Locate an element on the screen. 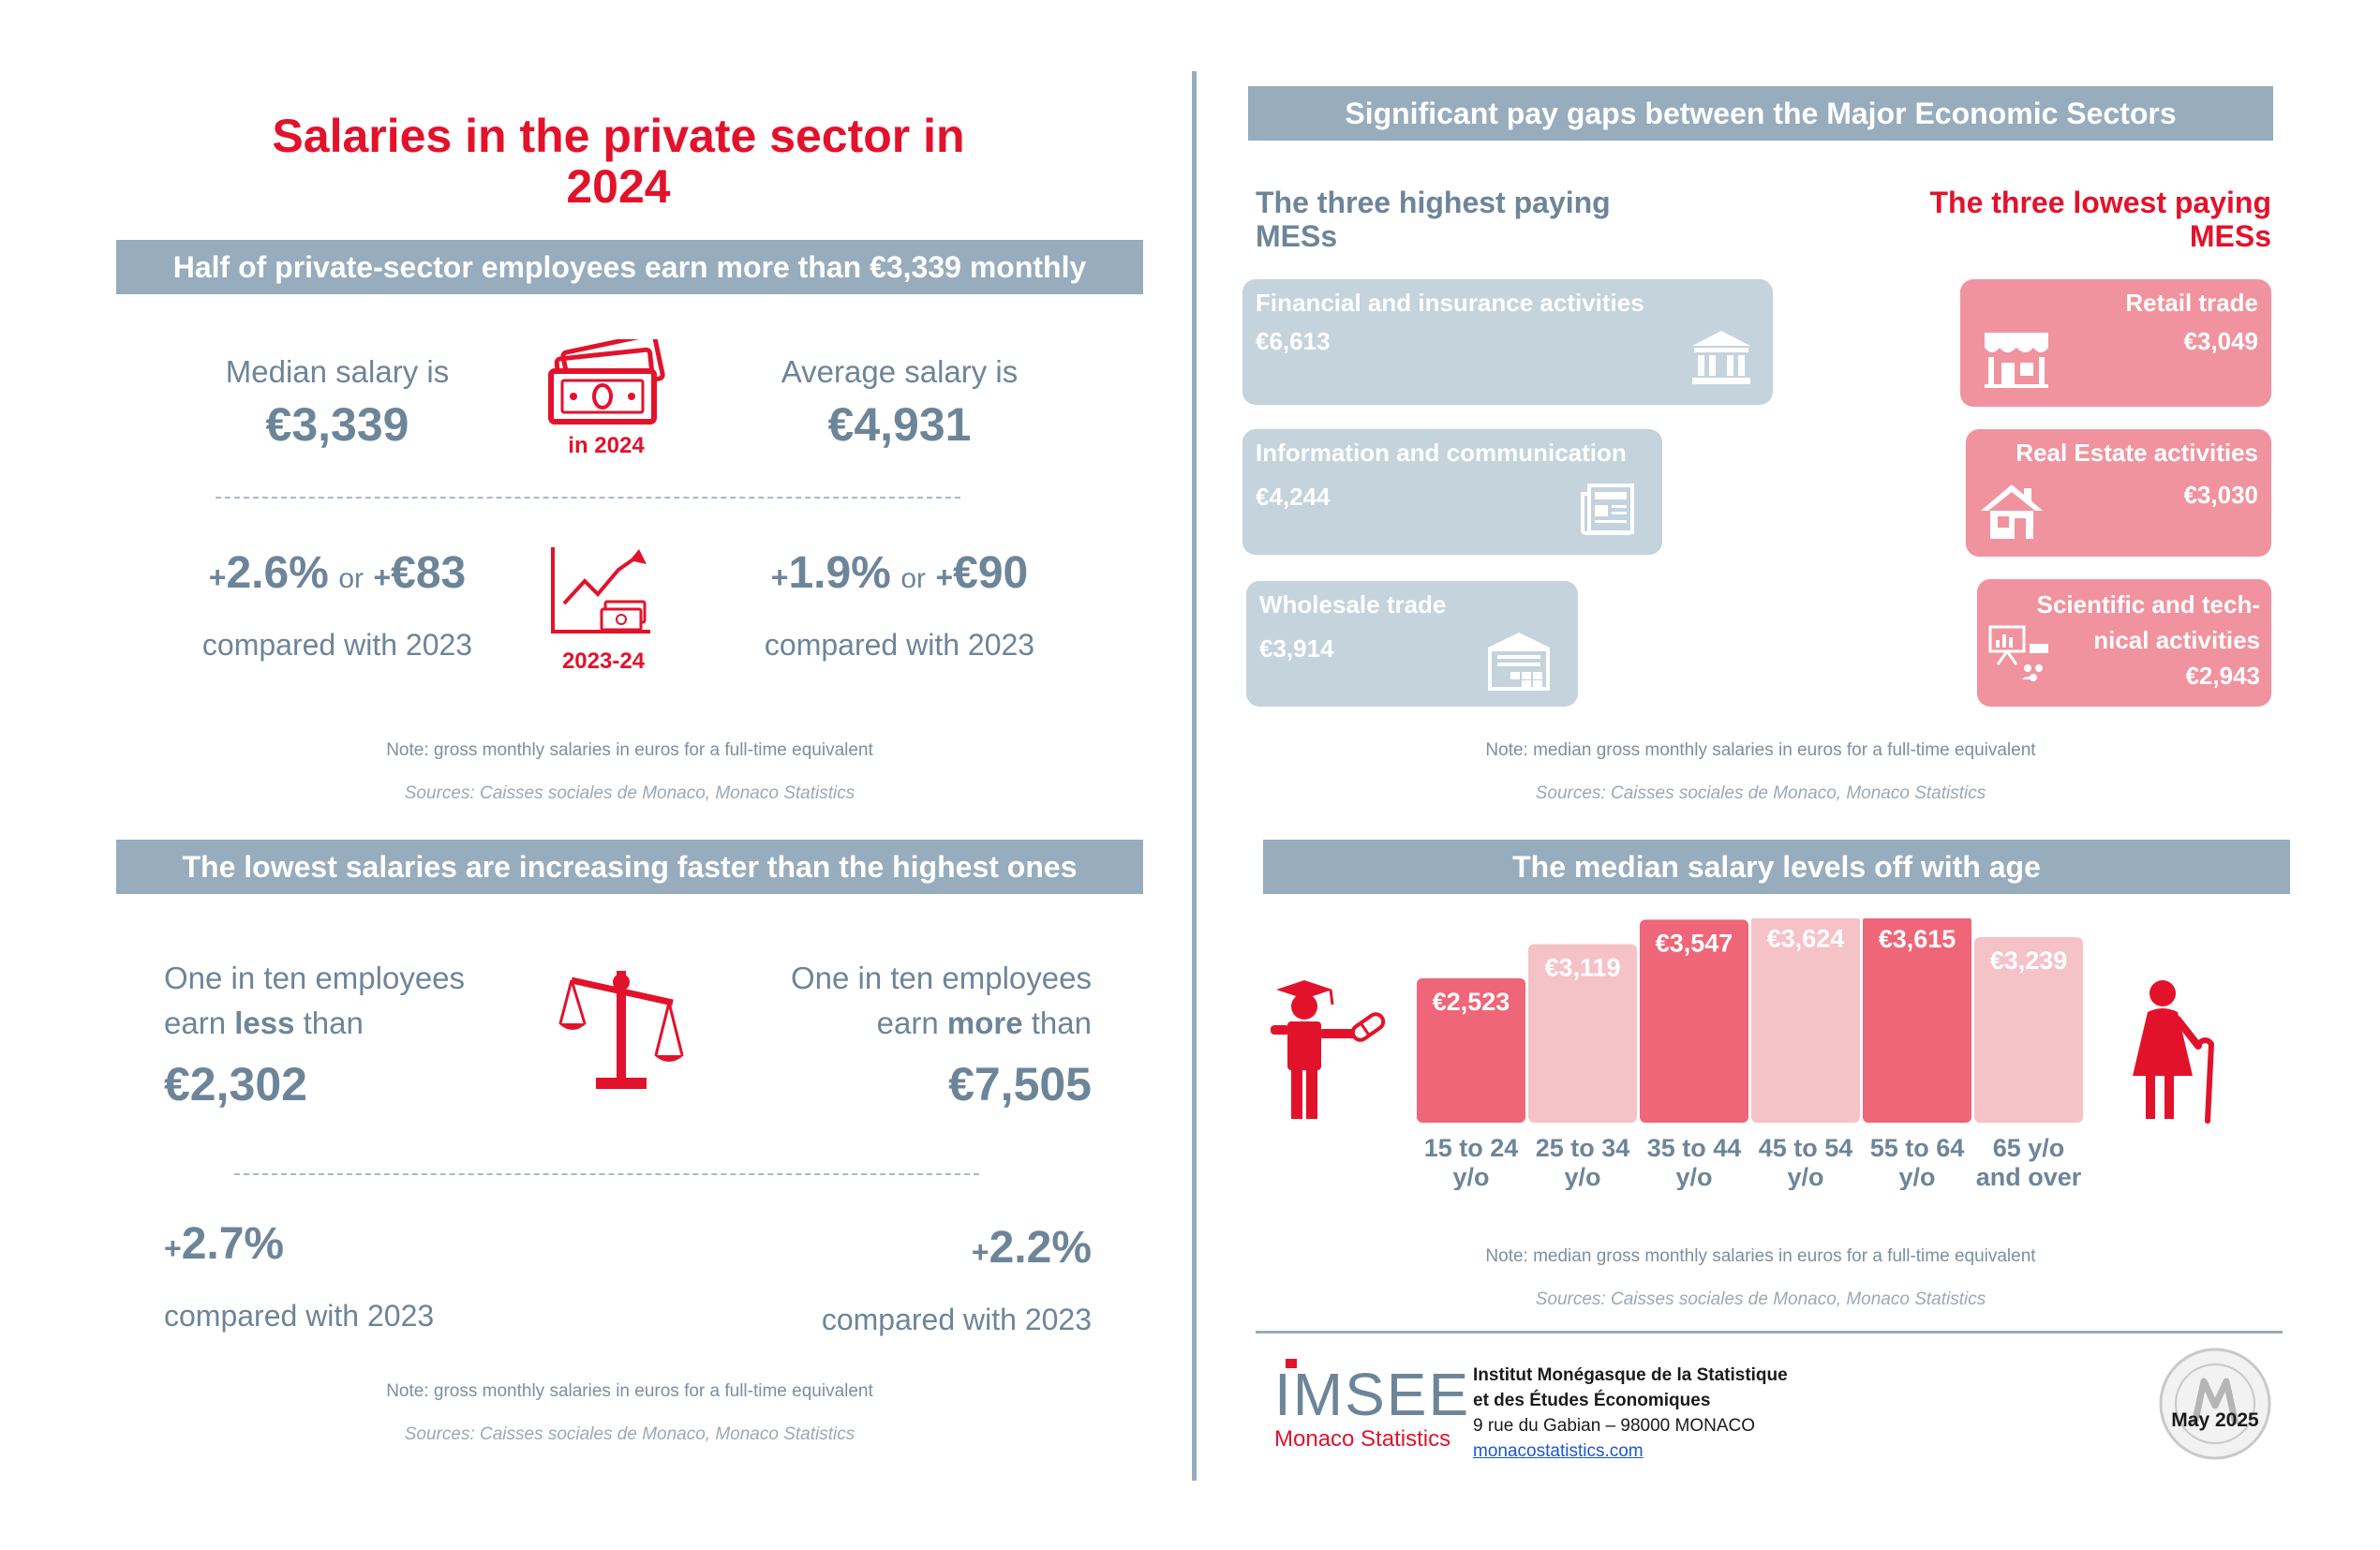  banknotes-icon is located at coordinates (606, 382).